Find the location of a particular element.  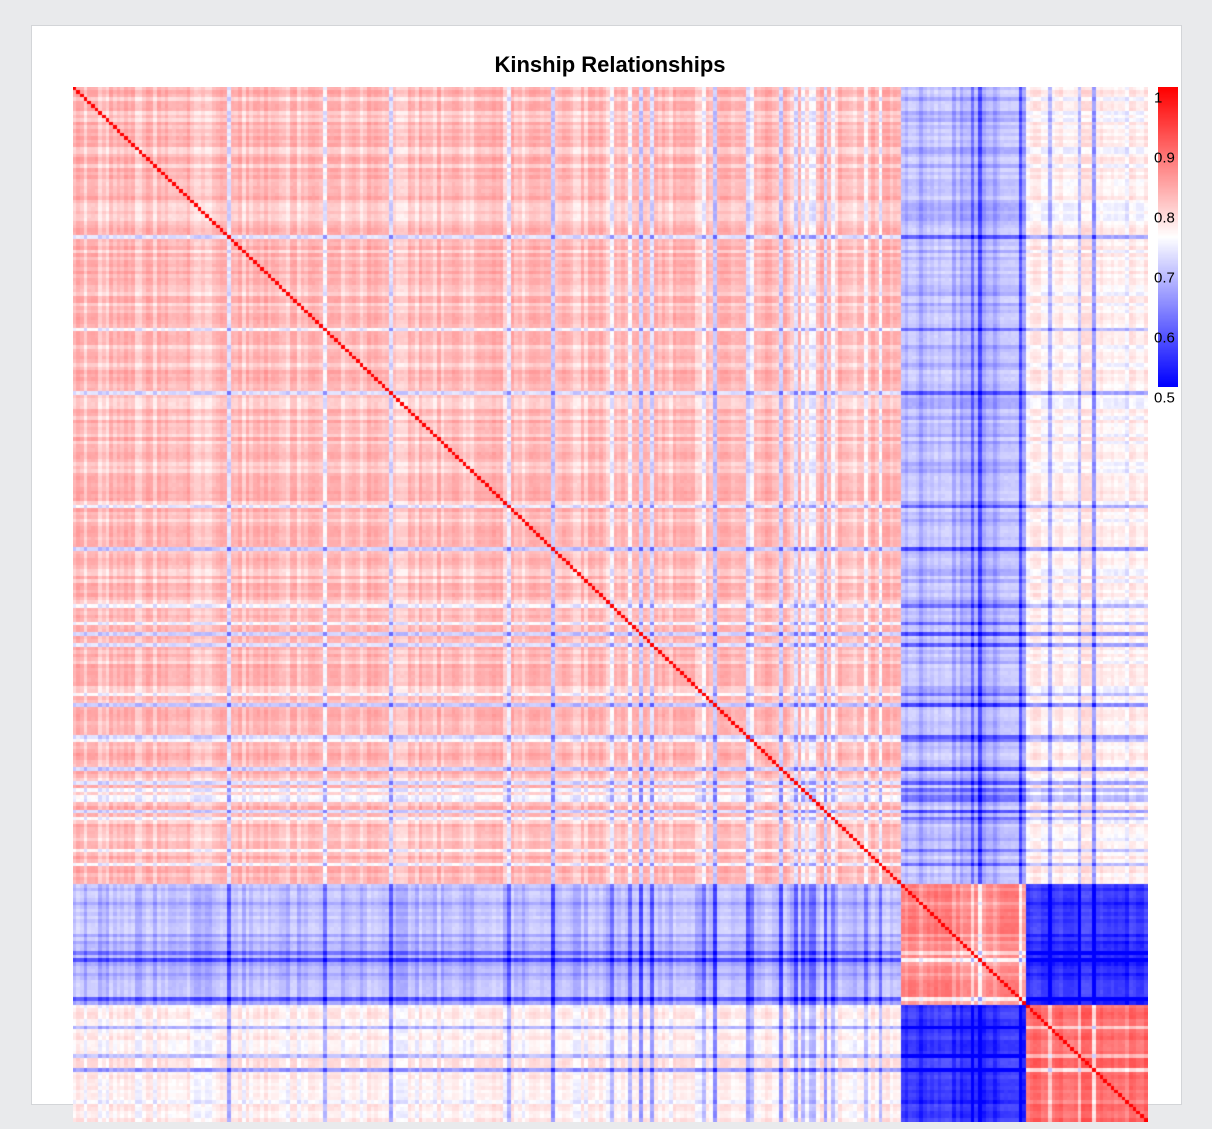

colorbar-tick-label: 0.5 is located at coordinates (1164, 398).